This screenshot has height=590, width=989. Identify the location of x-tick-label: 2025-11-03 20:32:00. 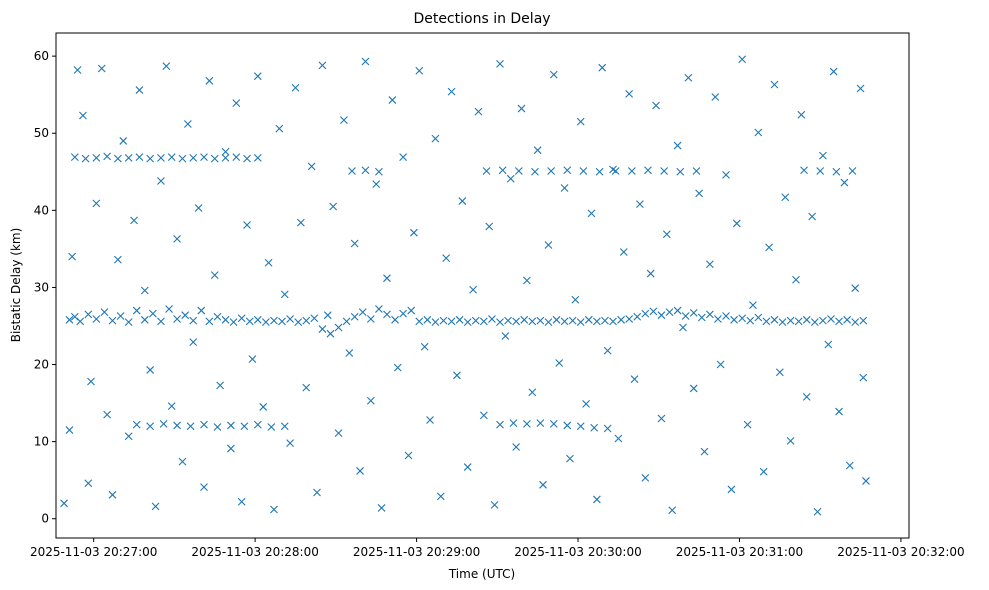
(900, 552).